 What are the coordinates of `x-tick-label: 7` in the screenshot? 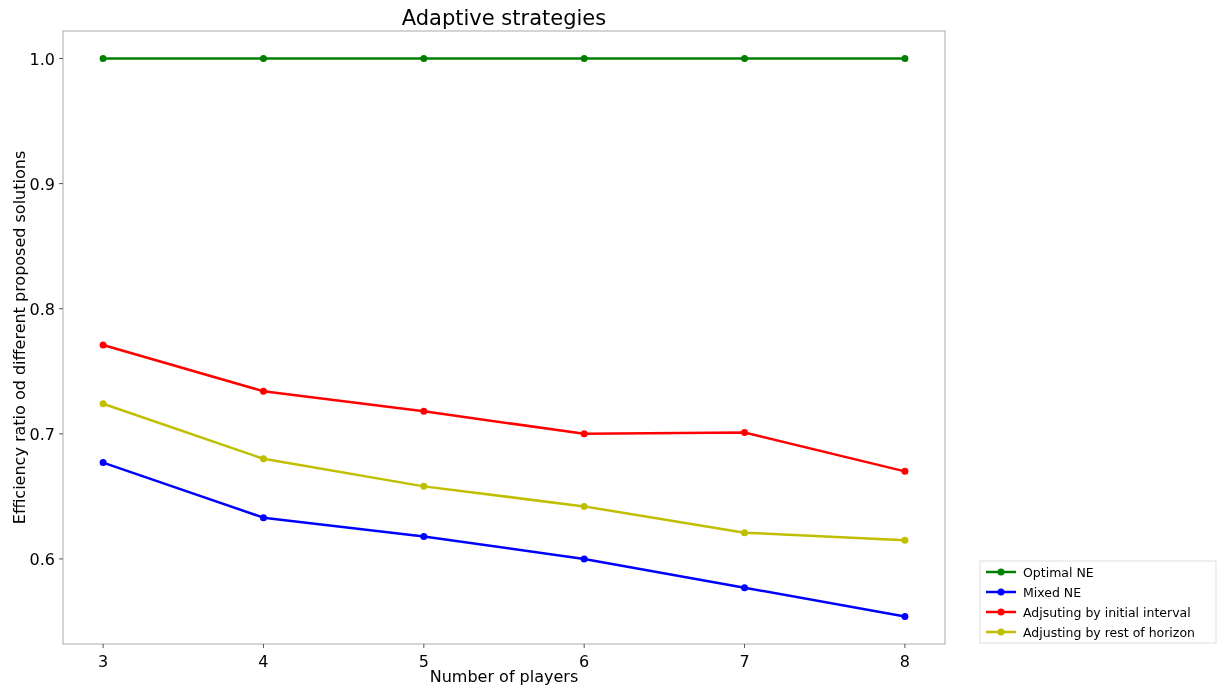 It's located at (744, 661).